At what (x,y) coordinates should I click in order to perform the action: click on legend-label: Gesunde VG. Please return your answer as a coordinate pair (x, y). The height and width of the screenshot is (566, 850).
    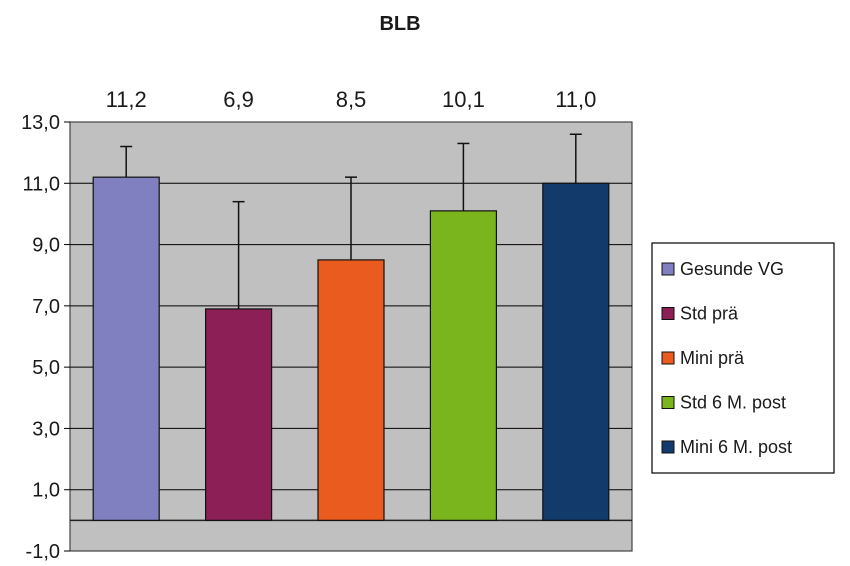
    Looking at the image, I should click on (732, 269).